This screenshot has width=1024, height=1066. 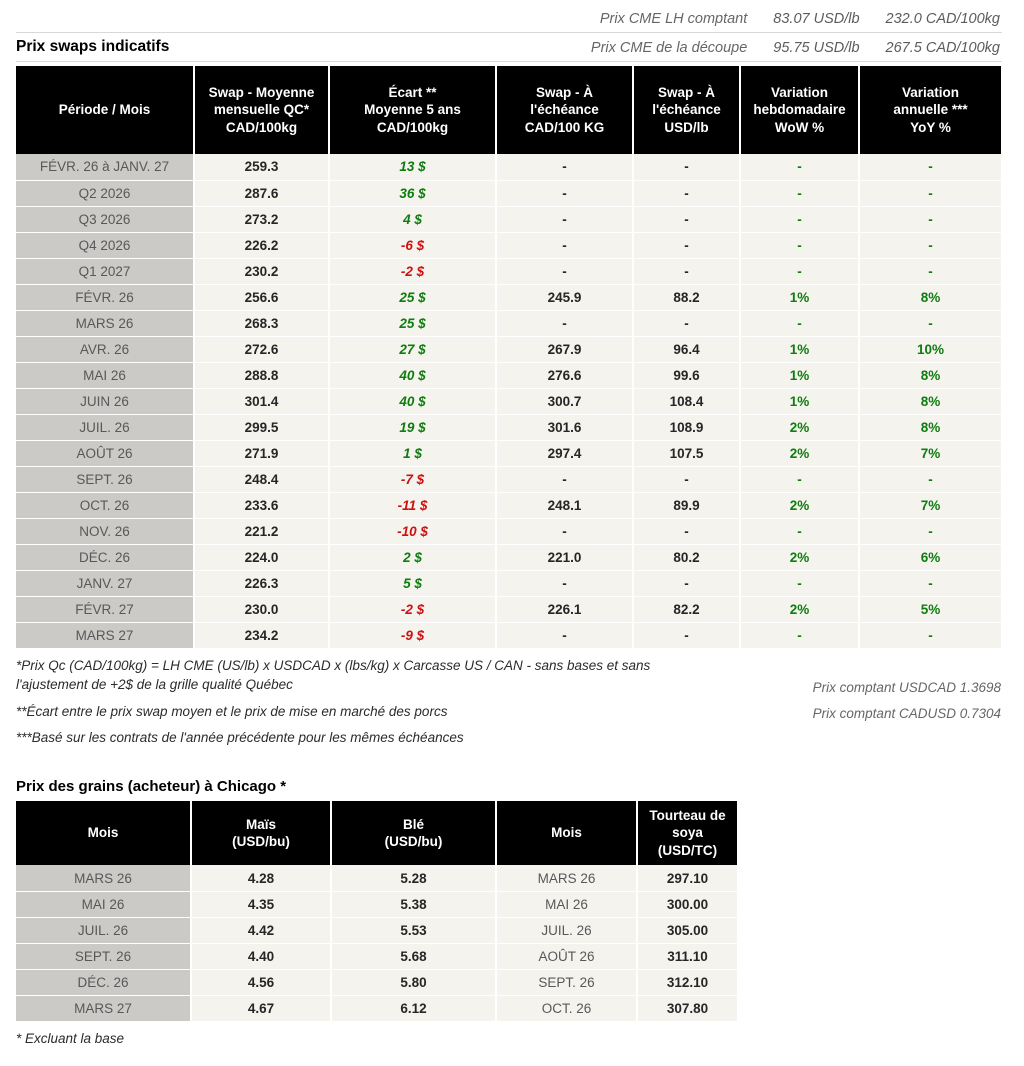 I want to click on period-cell: DÉC. 26, so click(x=105, y=557).